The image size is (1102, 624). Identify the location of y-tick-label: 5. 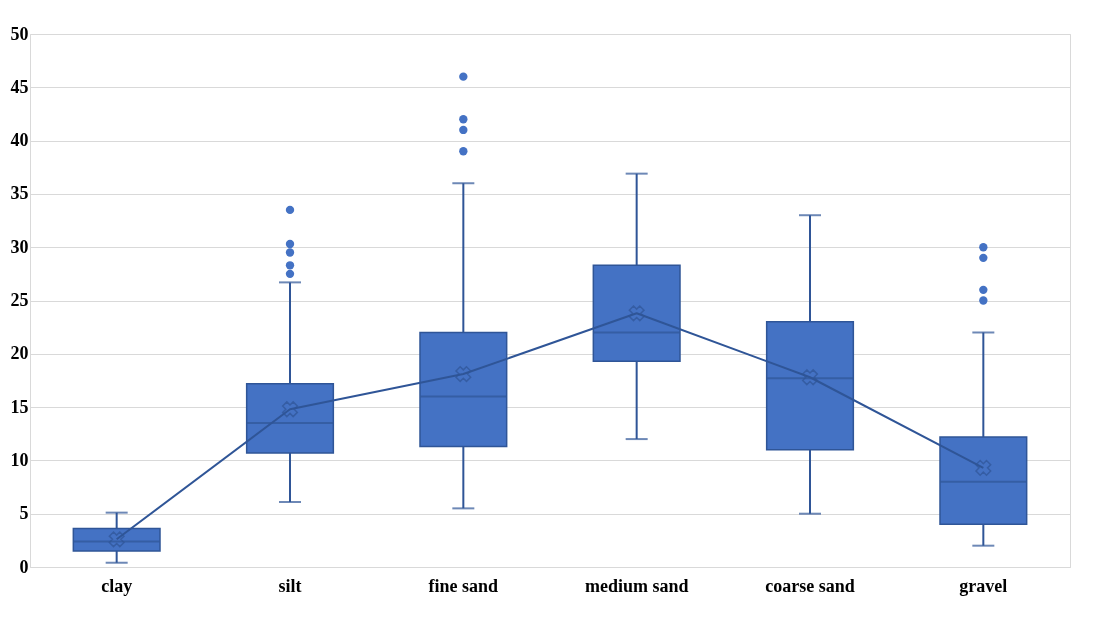
(24, 513).